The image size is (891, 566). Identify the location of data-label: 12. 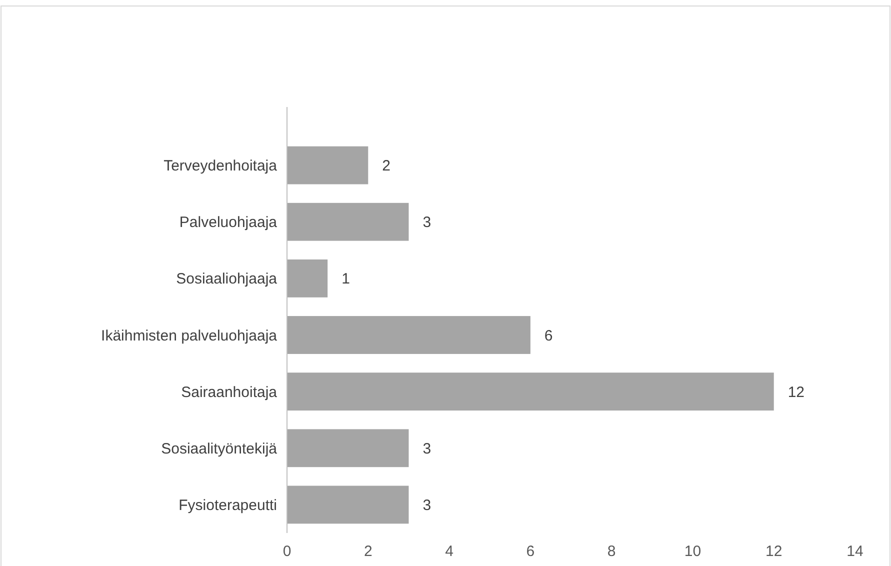
(796, 392).